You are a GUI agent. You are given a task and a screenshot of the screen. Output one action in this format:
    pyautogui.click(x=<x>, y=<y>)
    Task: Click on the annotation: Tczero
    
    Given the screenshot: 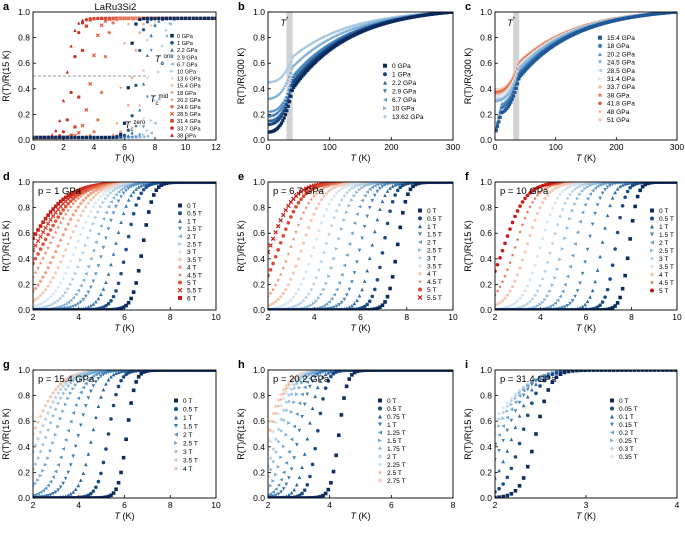 What is the action you would take?
    pyautogui.click(x=135, y=126)
    